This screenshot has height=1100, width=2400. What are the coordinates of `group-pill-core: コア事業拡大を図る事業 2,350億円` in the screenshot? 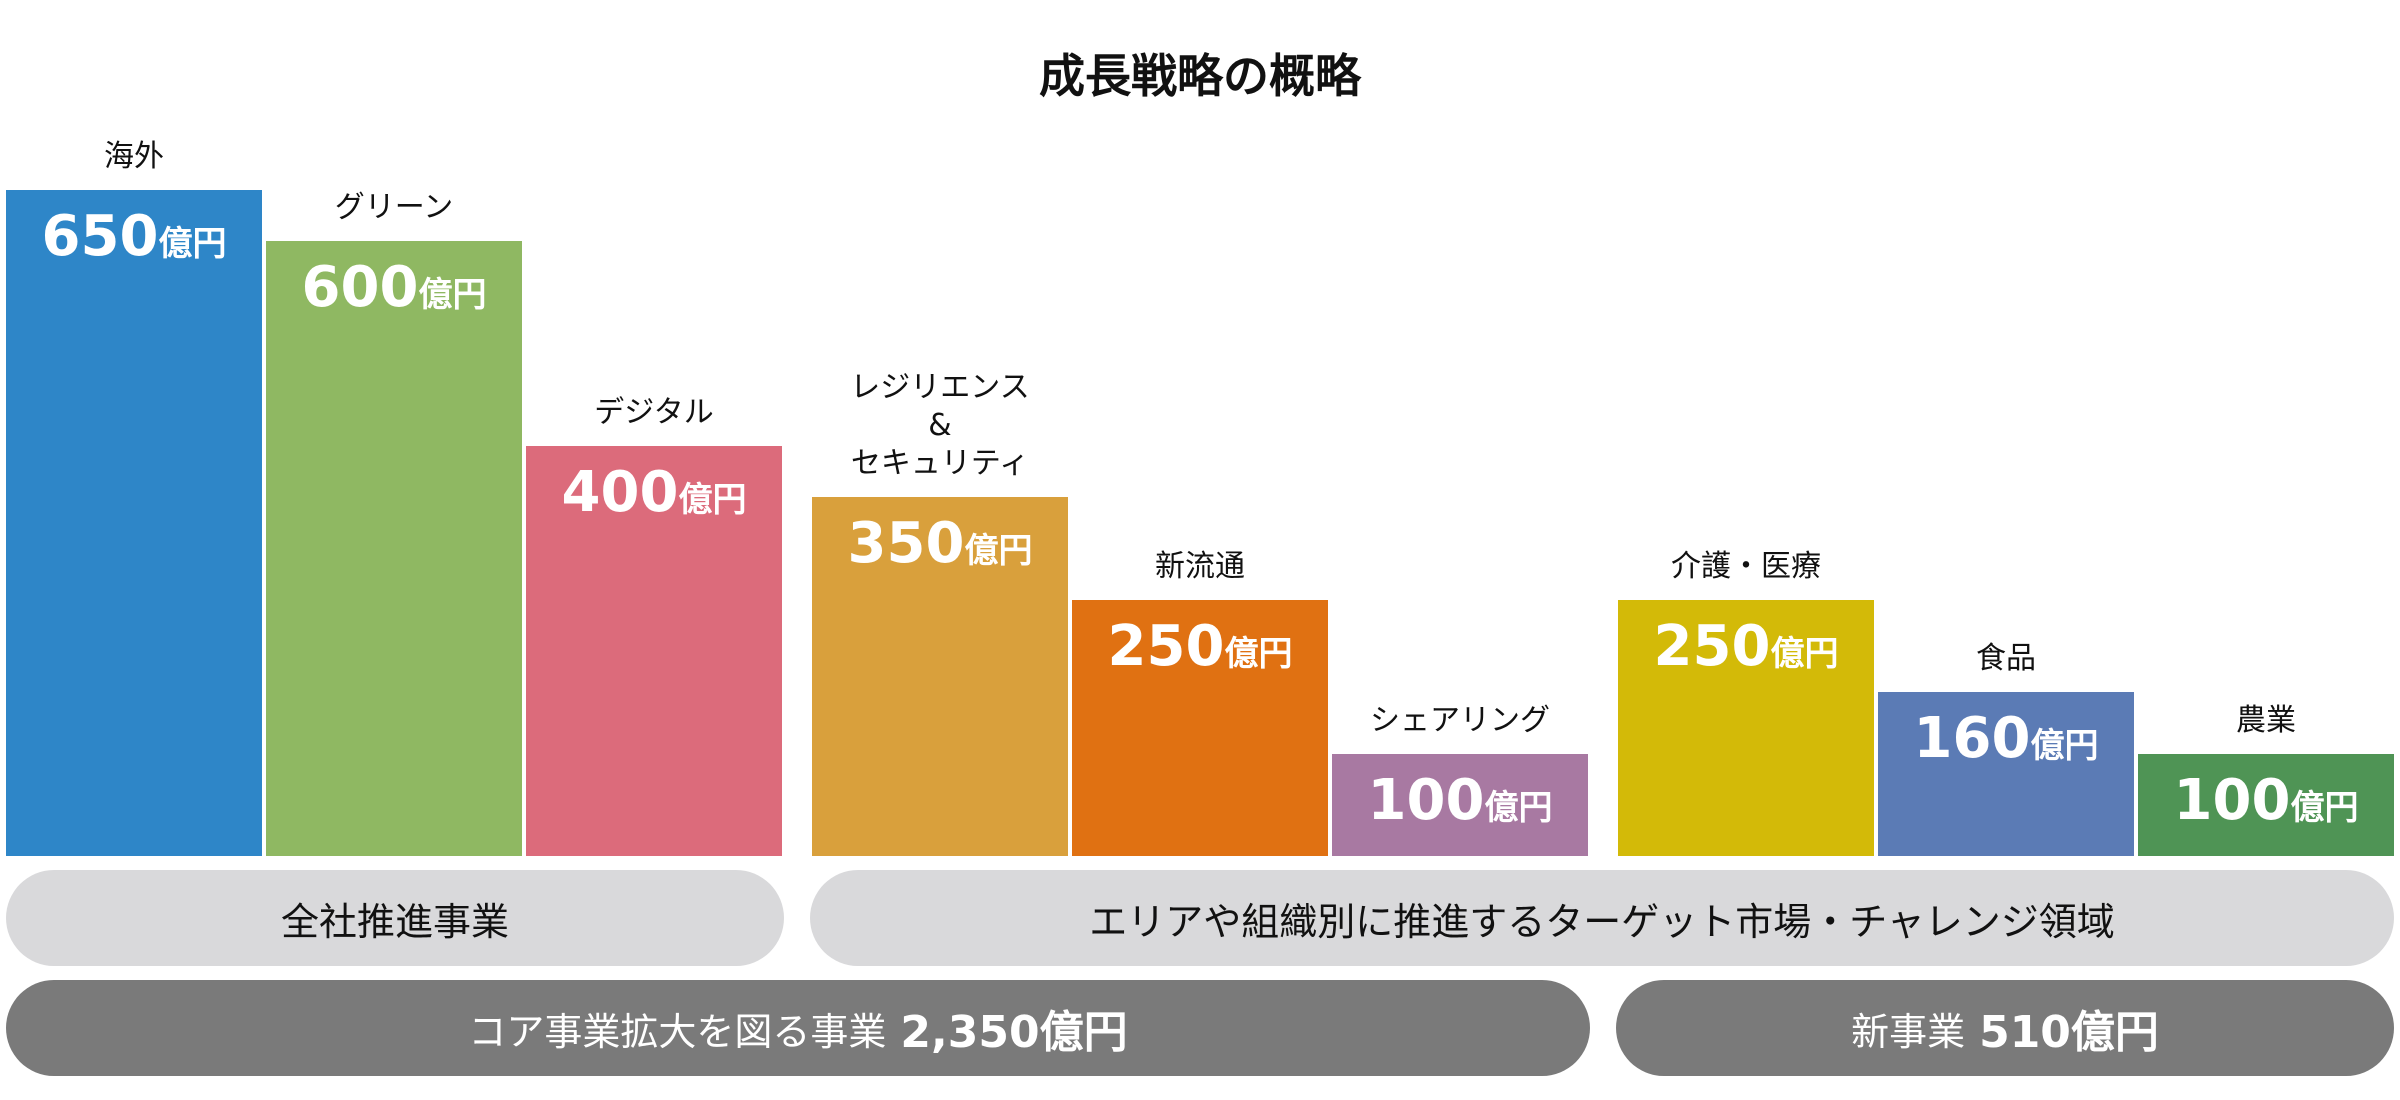 It's located at (798, 1028).